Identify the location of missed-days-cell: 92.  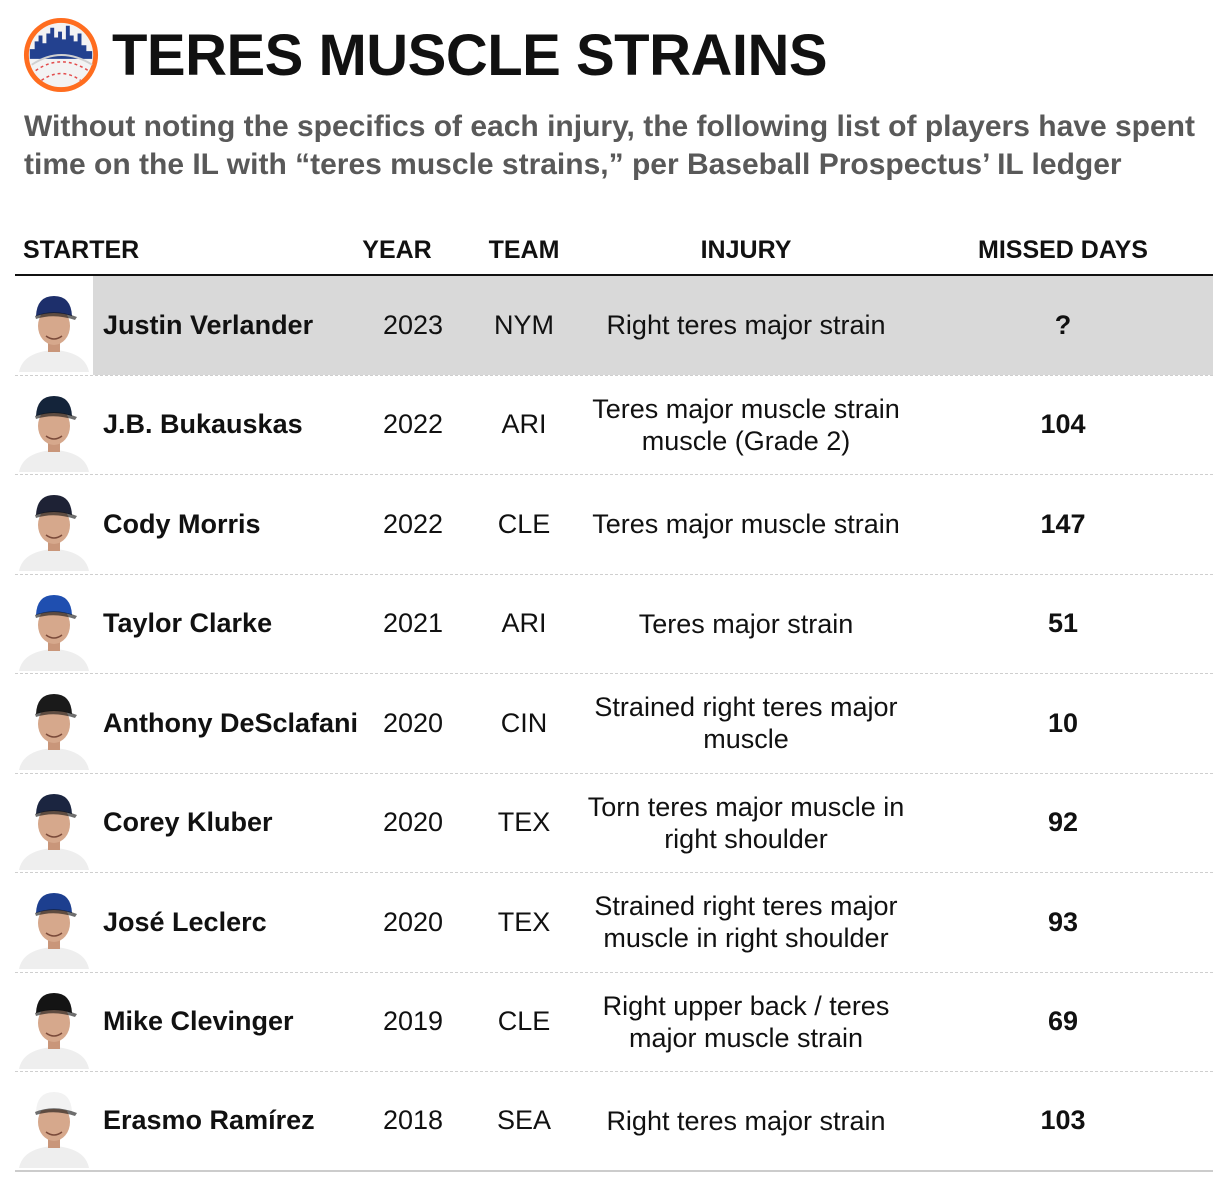
(1063, 822).